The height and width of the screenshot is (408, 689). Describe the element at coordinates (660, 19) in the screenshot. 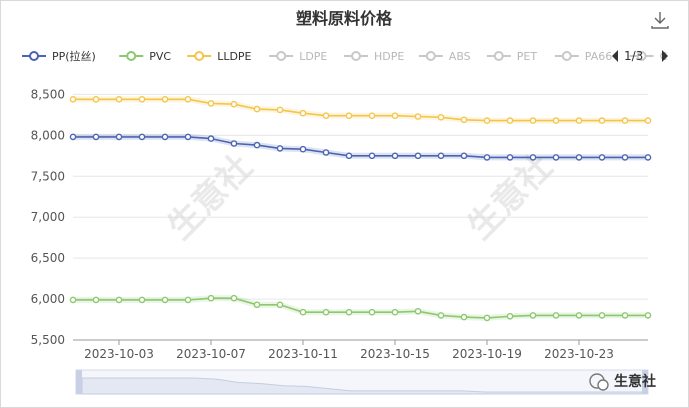

I see `download-icon` at that location.